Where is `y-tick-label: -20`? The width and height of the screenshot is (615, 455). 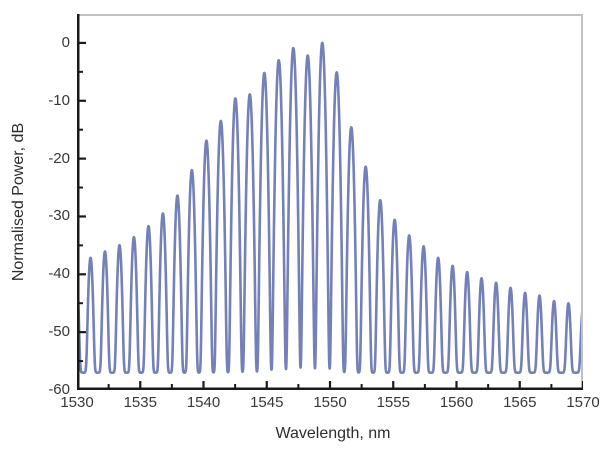
y-tick-label: -20 is located at coordinates (59, 158).